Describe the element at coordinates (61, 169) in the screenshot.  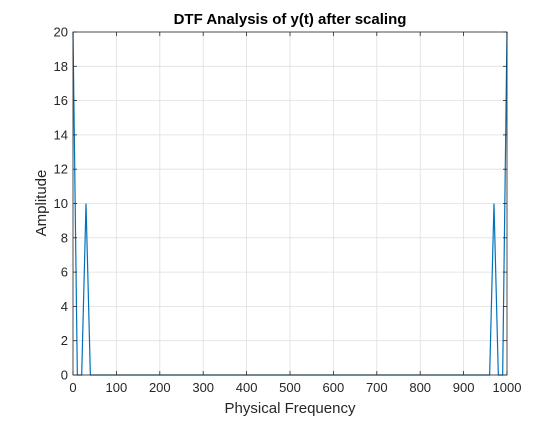
I see `y-tick-label: 12` at that location.